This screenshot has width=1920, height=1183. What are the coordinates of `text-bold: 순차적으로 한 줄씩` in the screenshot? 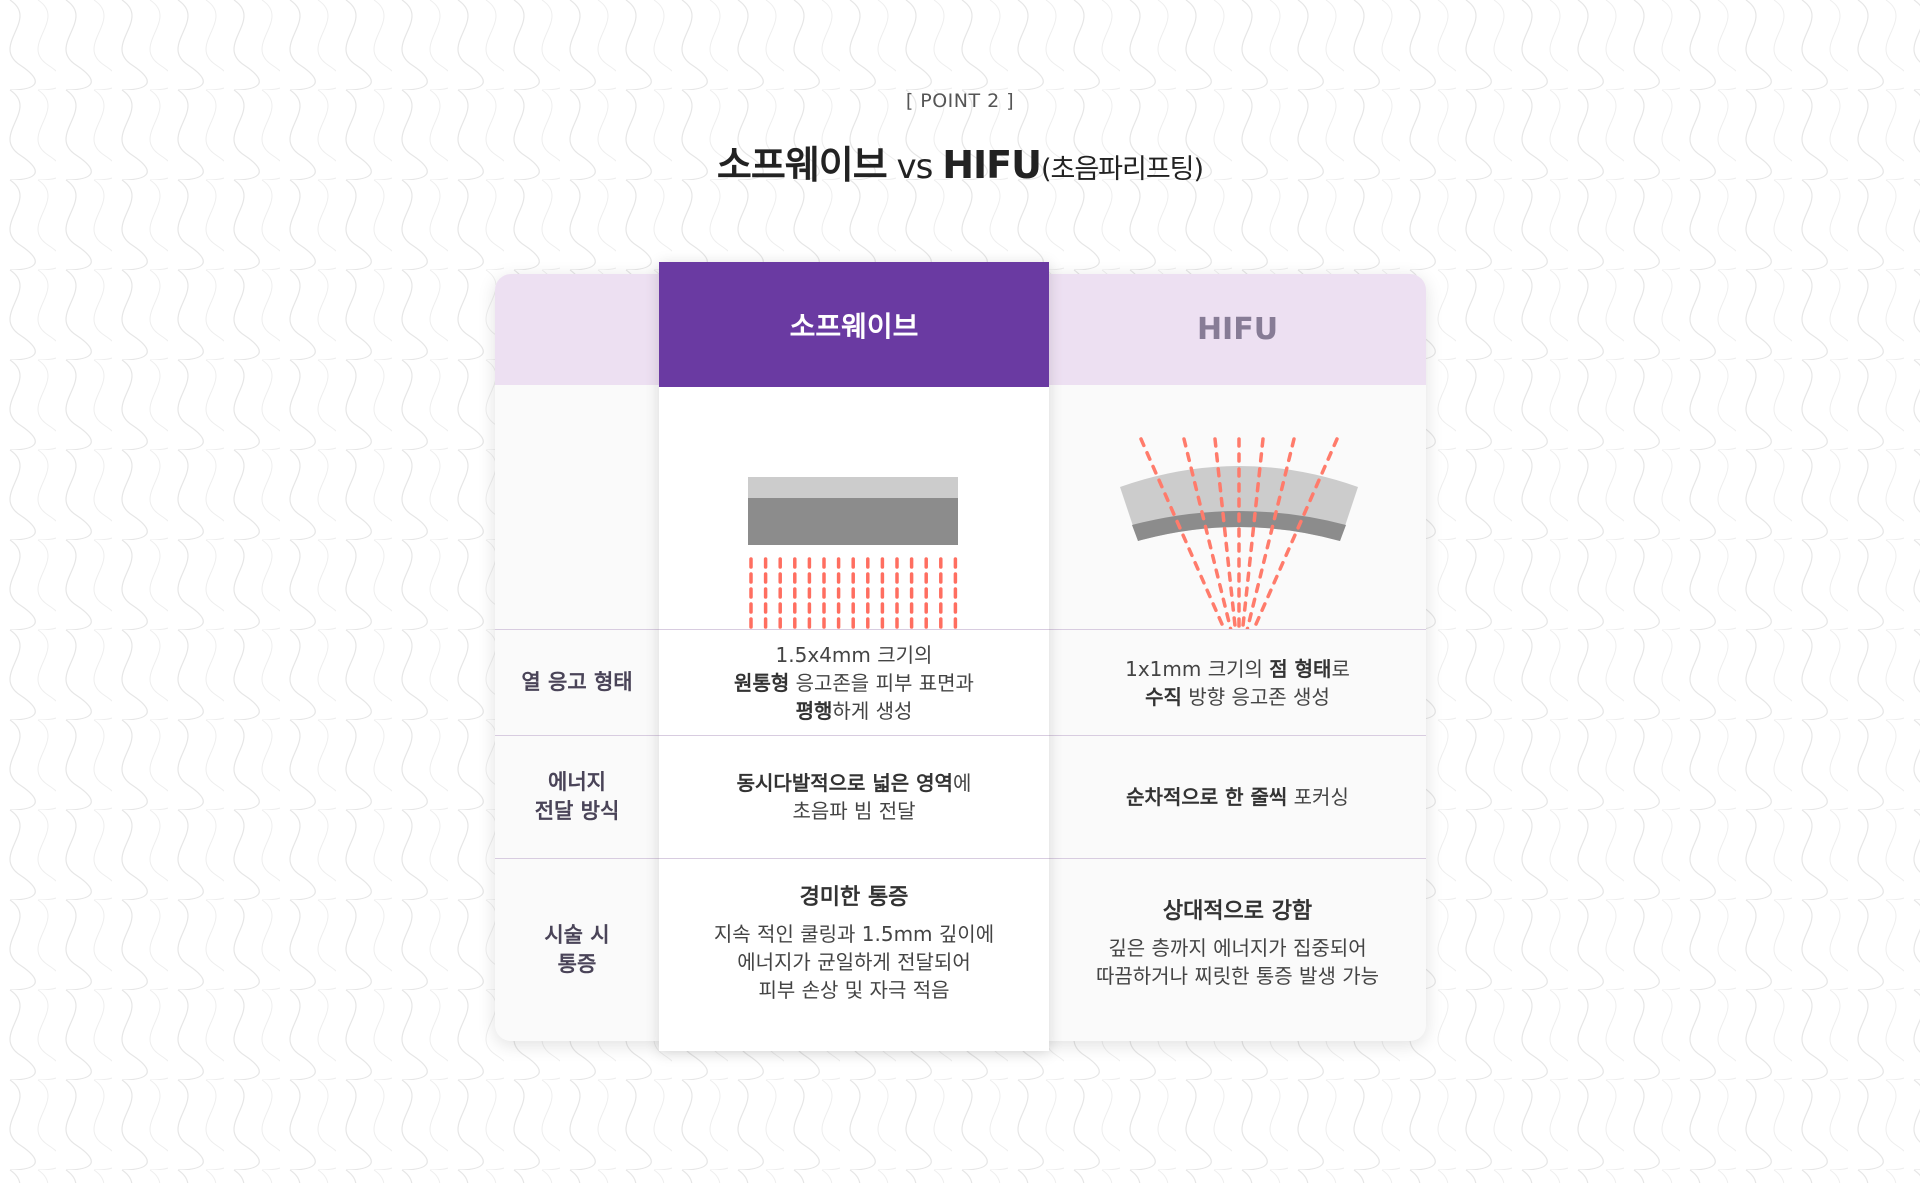 It's located at (1207, 797).